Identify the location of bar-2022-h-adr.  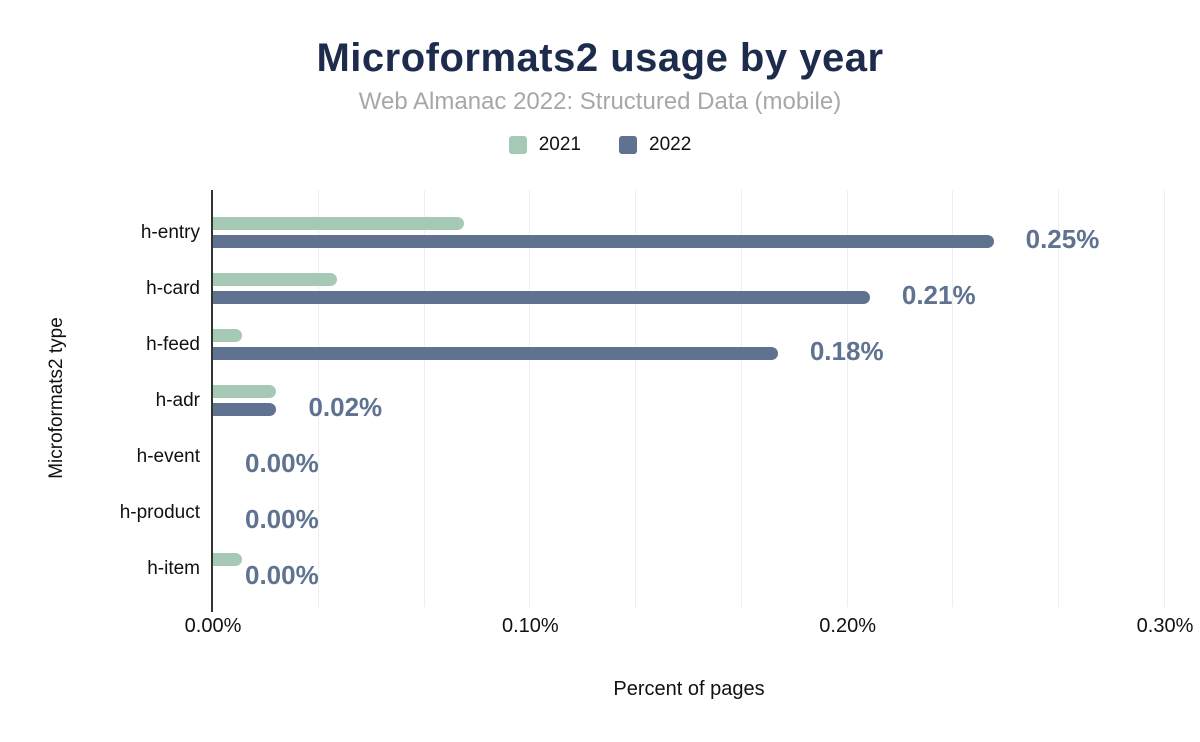
(245, 409).